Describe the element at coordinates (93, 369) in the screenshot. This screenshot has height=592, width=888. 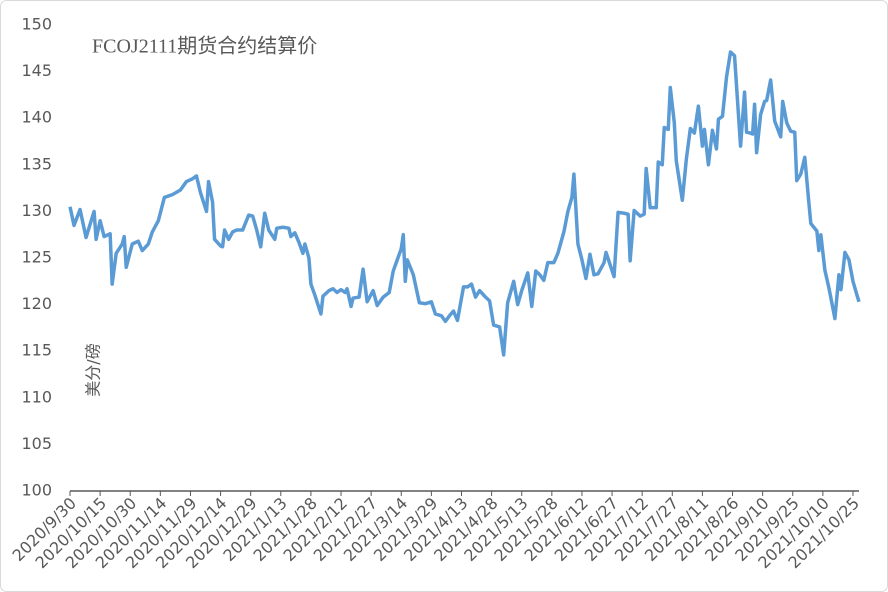
I see `y-axis-label: 美分/磅` at that location.